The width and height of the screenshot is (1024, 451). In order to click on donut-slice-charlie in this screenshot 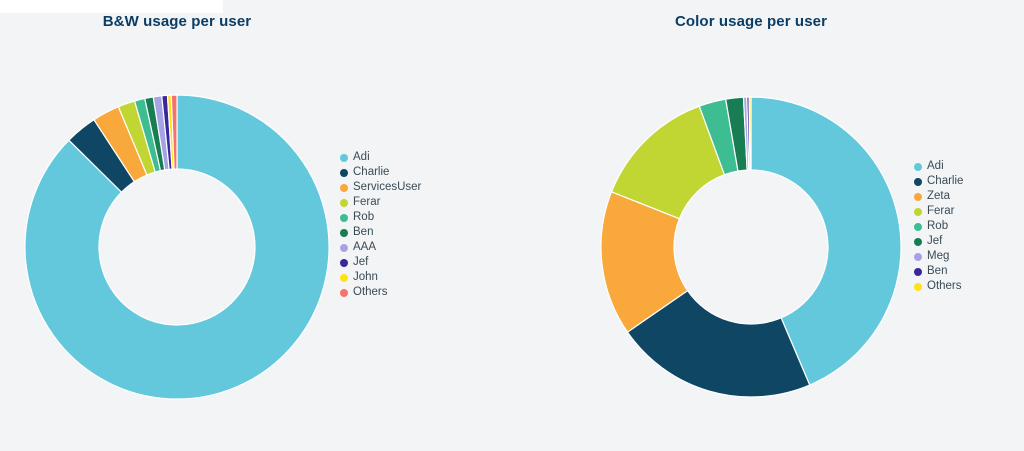, I will do `click(718, 344)`.